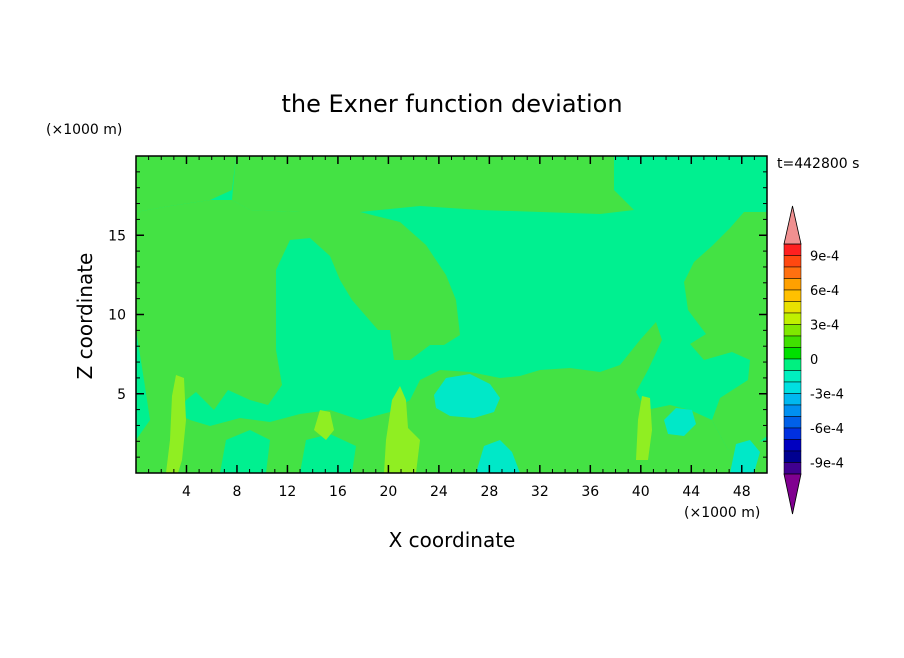  Describe the element at coordinates (288, 492) in the screenshot. I see `x-tick-label: 12` at that location.